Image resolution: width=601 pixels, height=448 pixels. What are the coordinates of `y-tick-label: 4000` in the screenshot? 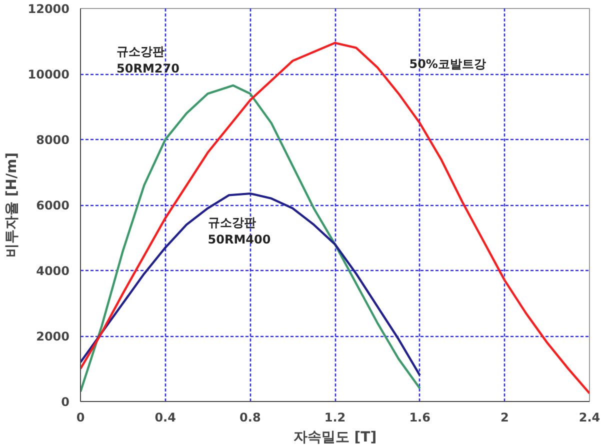 It's located at (53, 271).